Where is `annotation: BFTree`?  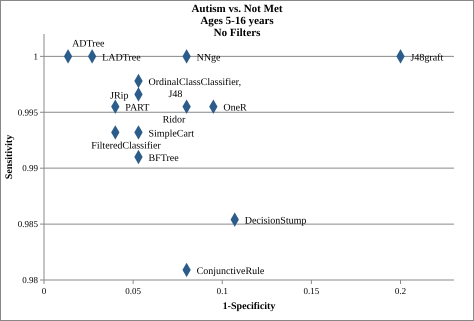
annotation: BFTree is located at coordinates (164, 158).